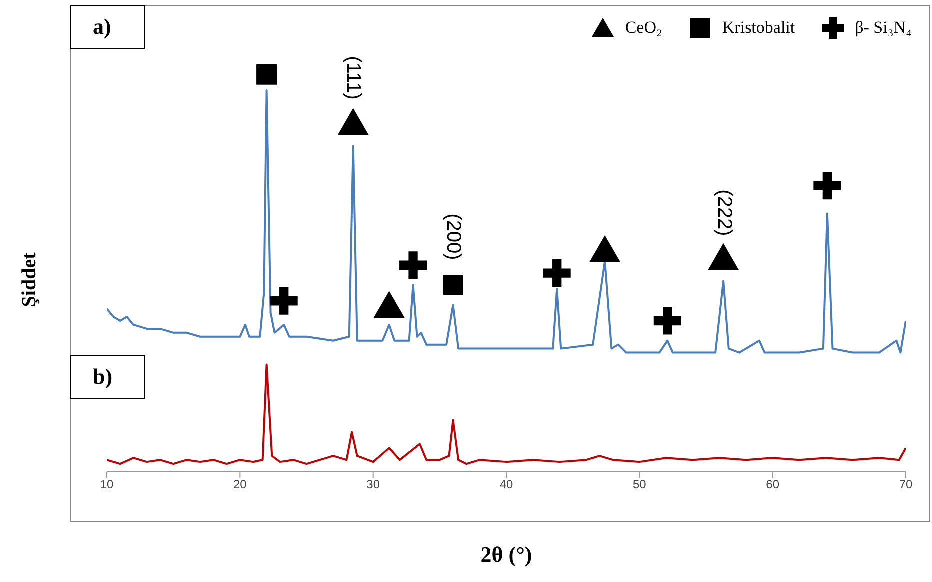 The height and width of the screenshot is (582, 932). I want to click on x-tick-label: 60, so click(773, 485).